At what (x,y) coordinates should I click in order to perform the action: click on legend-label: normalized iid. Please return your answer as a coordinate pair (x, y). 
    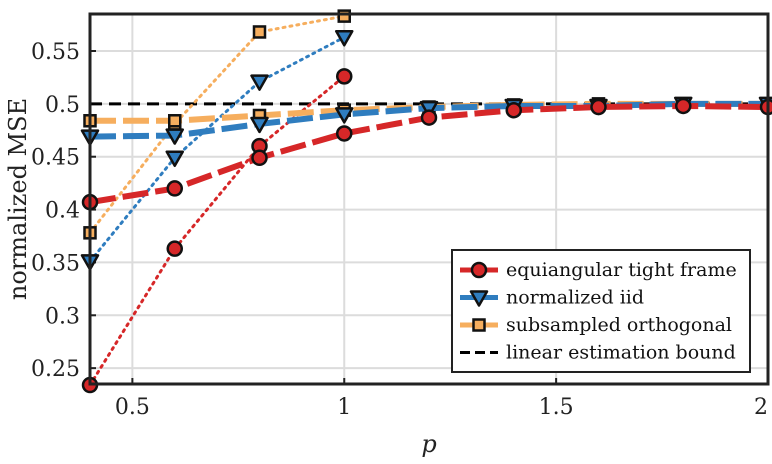
    Looking at the image, I should click on (575, 298).